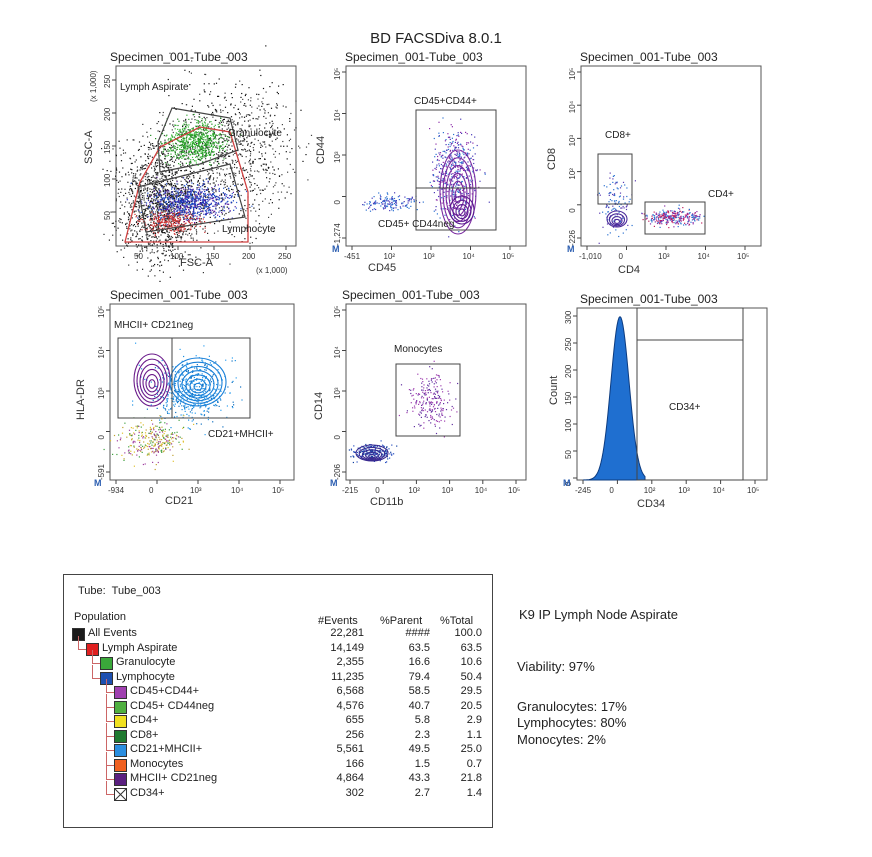 The width and height of the screenshot is (872, 857). Describe the element at coordinates (458, 194) in the screenshot. I see `density-contour` at that location.